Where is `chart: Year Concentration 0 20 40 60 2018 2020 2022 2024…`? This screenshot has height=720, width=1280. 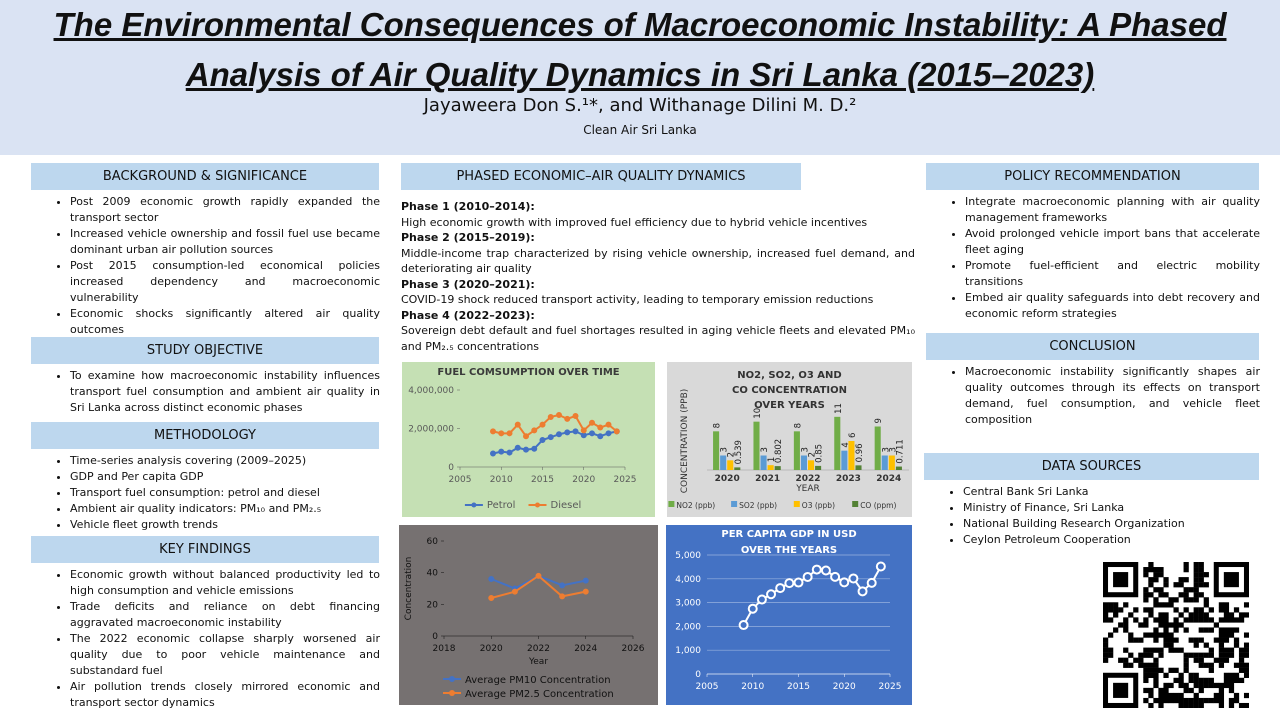 chart: Year Concentration 0 20 40 60 2018 2020 2022 2024… is located at coordinates (528, 615).